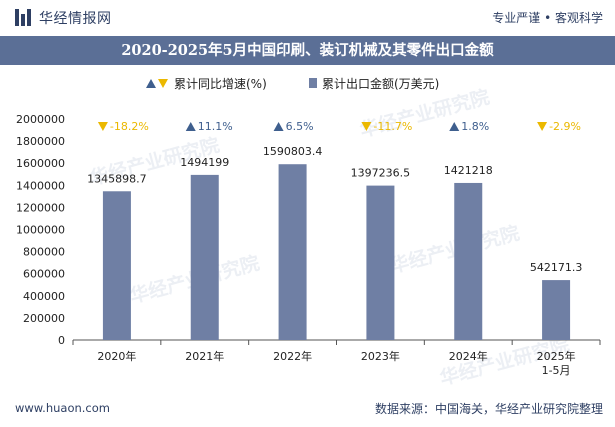 This screenshot has height=427, width=615. What do you see at coordinates (313, 83) in the screenshot?
I see `legend-bar-swatch` at bounding box center [313, 83].